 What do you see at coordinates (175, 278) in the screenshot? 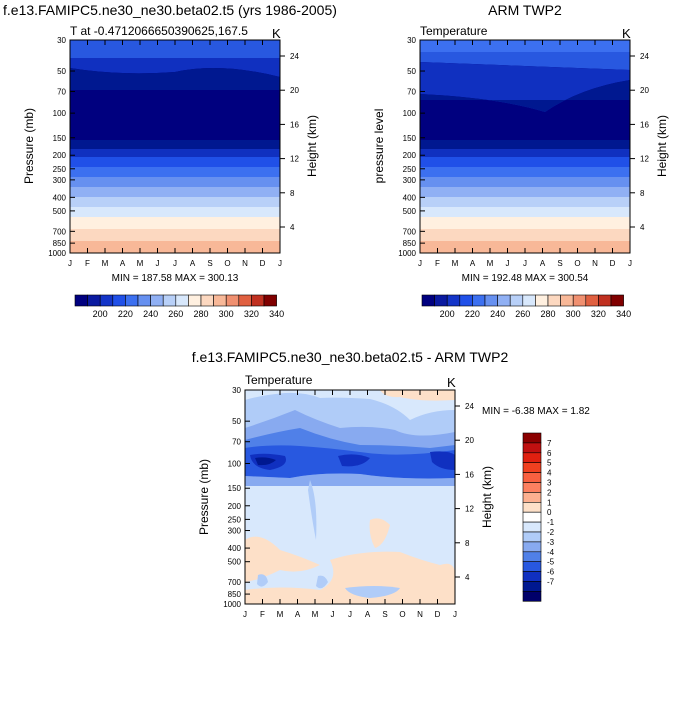
I see `panel-model-stats: MIN = 187.58 MAX = 300.13` at bounding box center [175, 278].